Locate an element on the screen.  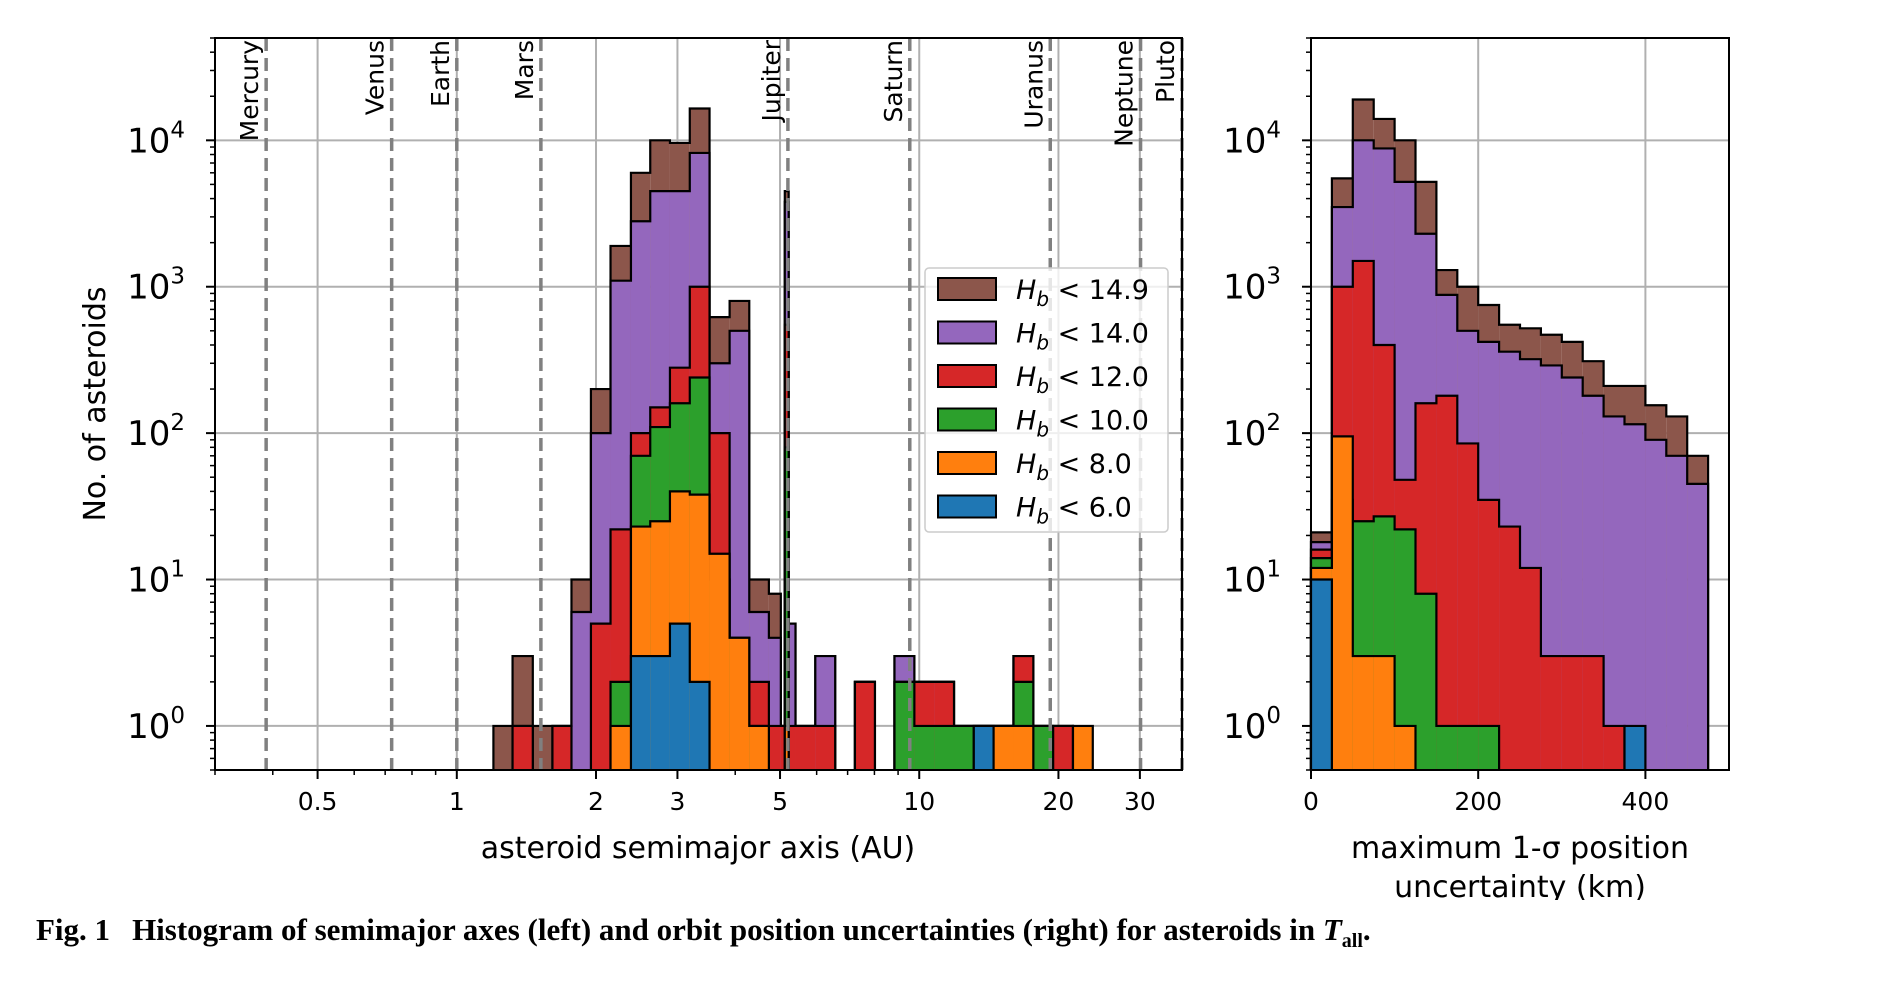
left-x-tick-label: 30 is located at coordinates (1140, 801).